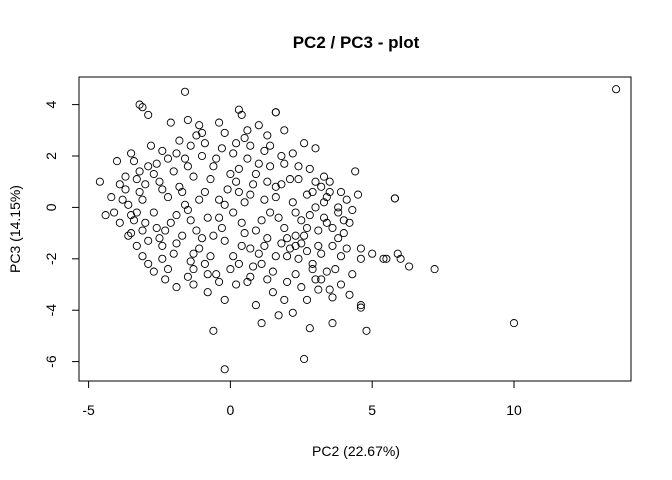 The height and width of the screenshot is (480, 672). I want to click on y-tick-label: 2, so click(51, 156).